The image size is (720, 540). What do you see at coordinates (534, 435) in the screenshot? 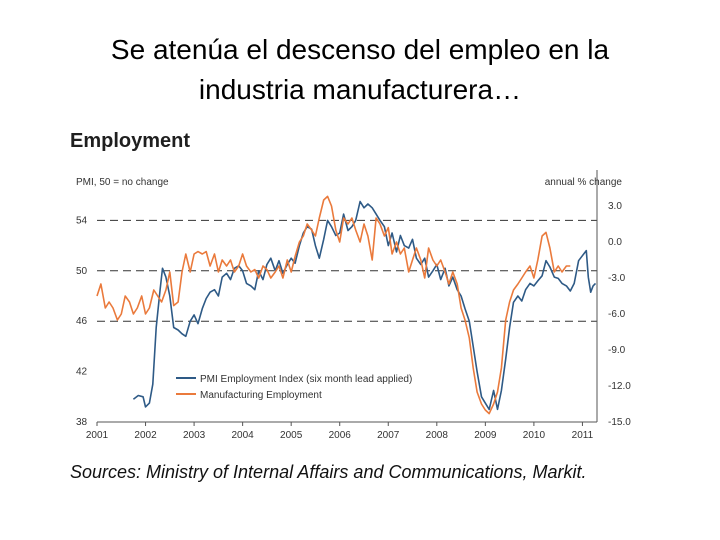
I see `x-tick-label: 2010` at bounding box center [534, 435].